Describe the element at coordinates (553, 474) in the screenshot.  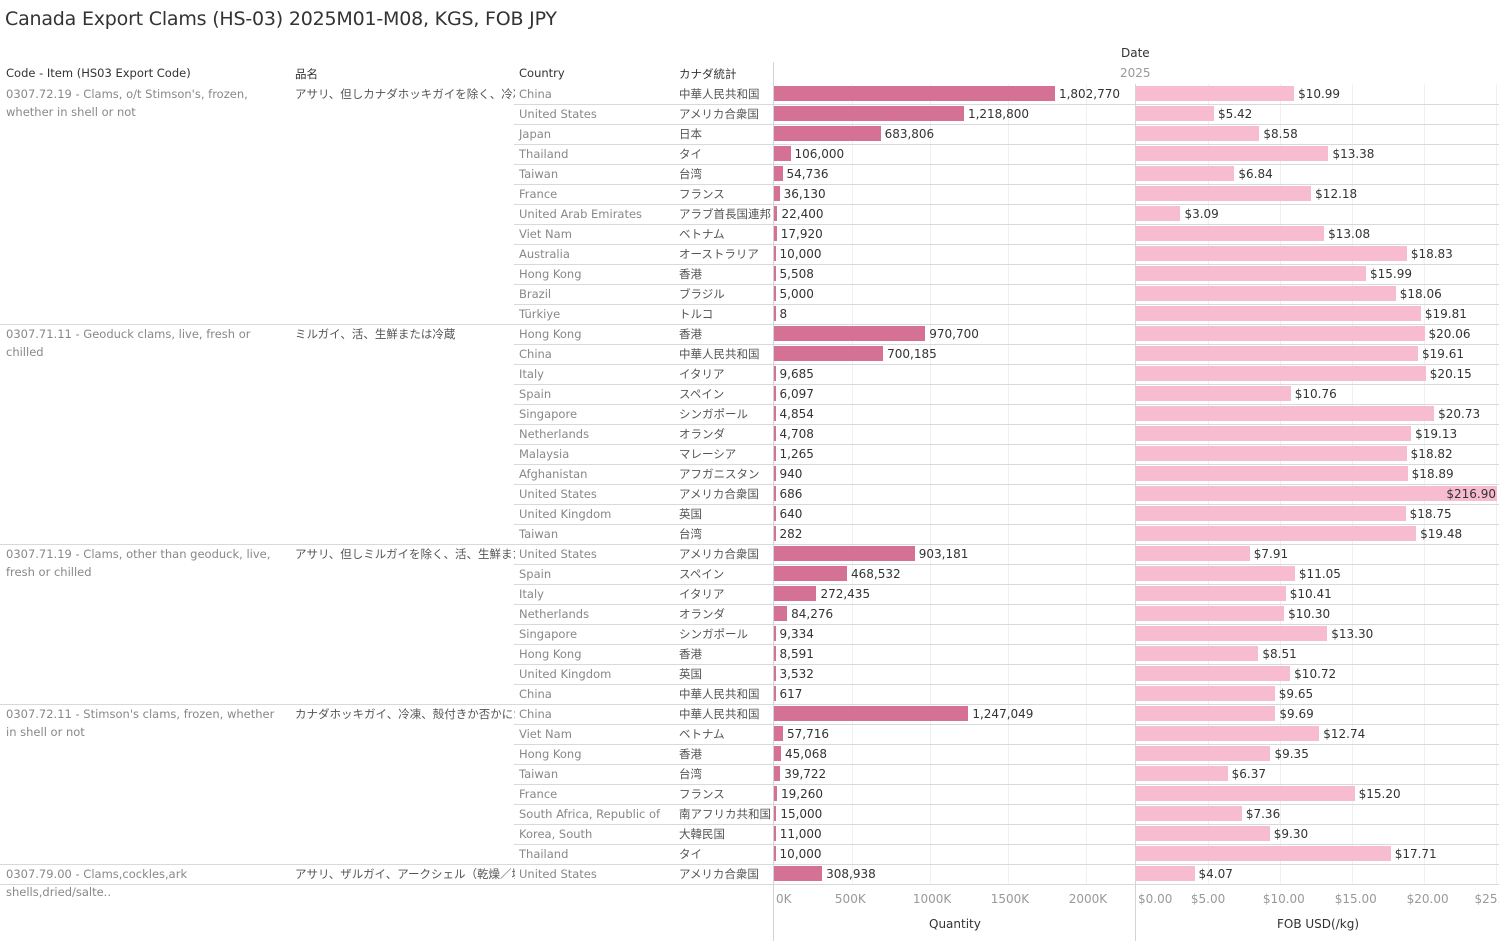
I see `country-name: Afghanistan` at that location.